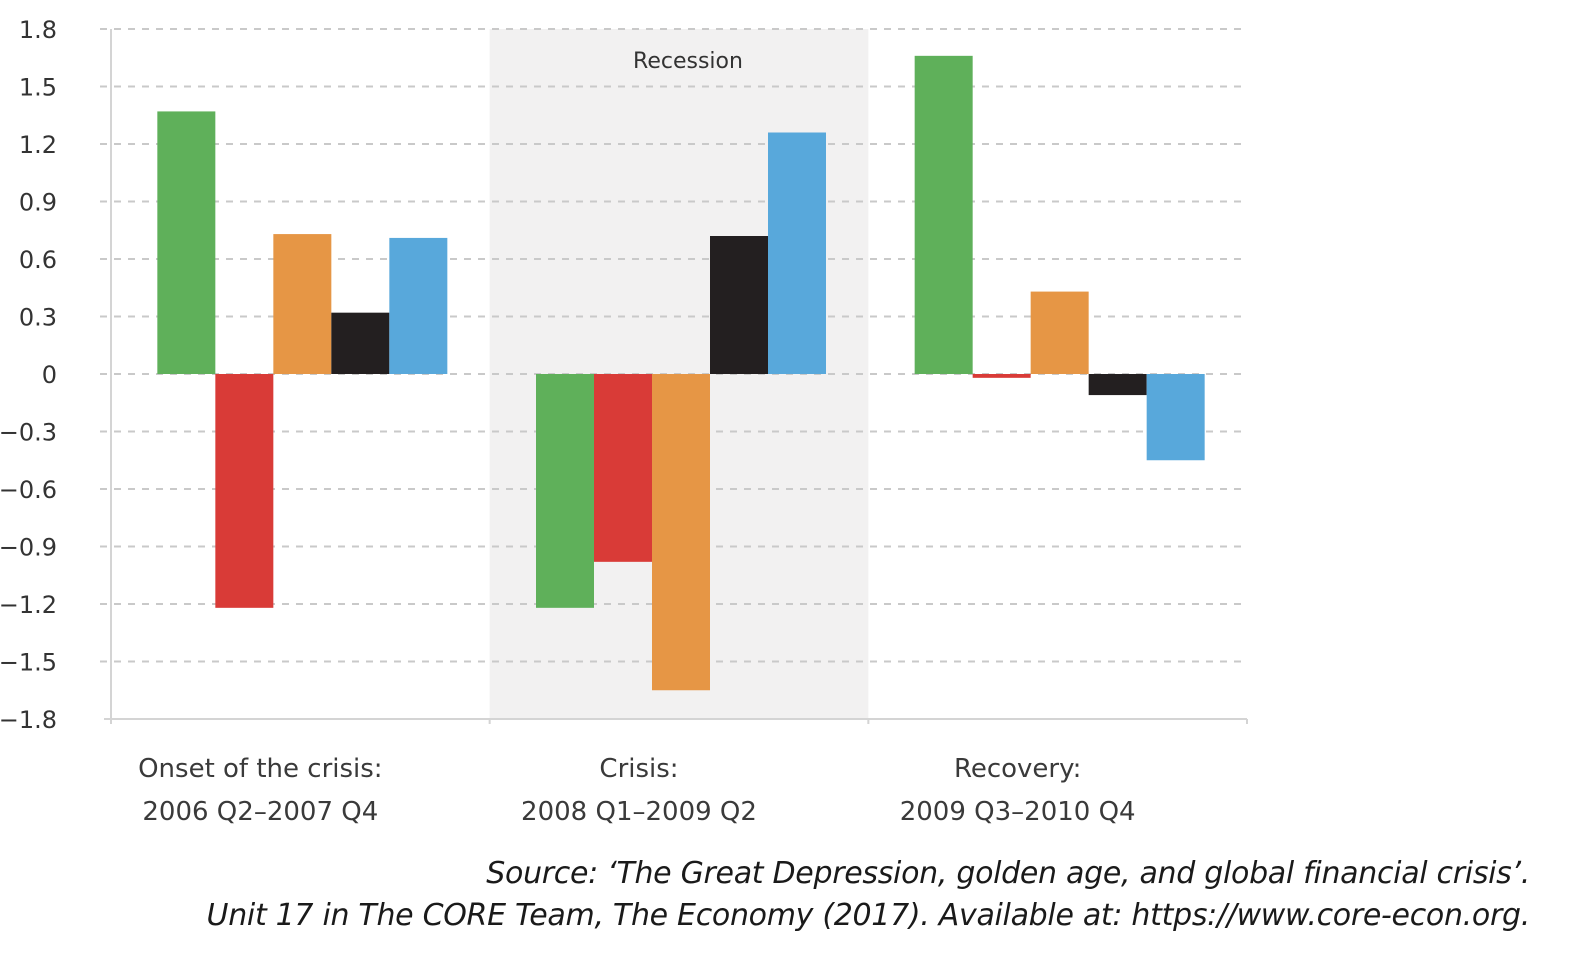  What do you see at coordinates (1018, 812) in the screenshot?
I see `category-label-line-2: 2009 Q3–2010 Q4` at bounding box center [1018, 812].